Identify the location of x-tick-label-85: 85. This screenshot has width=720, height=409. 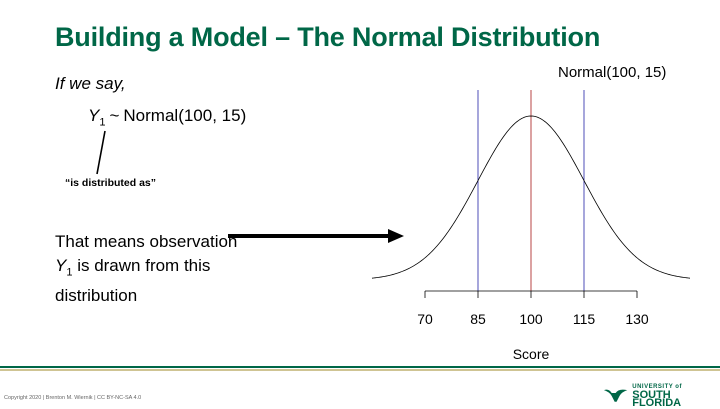
(478, 319).